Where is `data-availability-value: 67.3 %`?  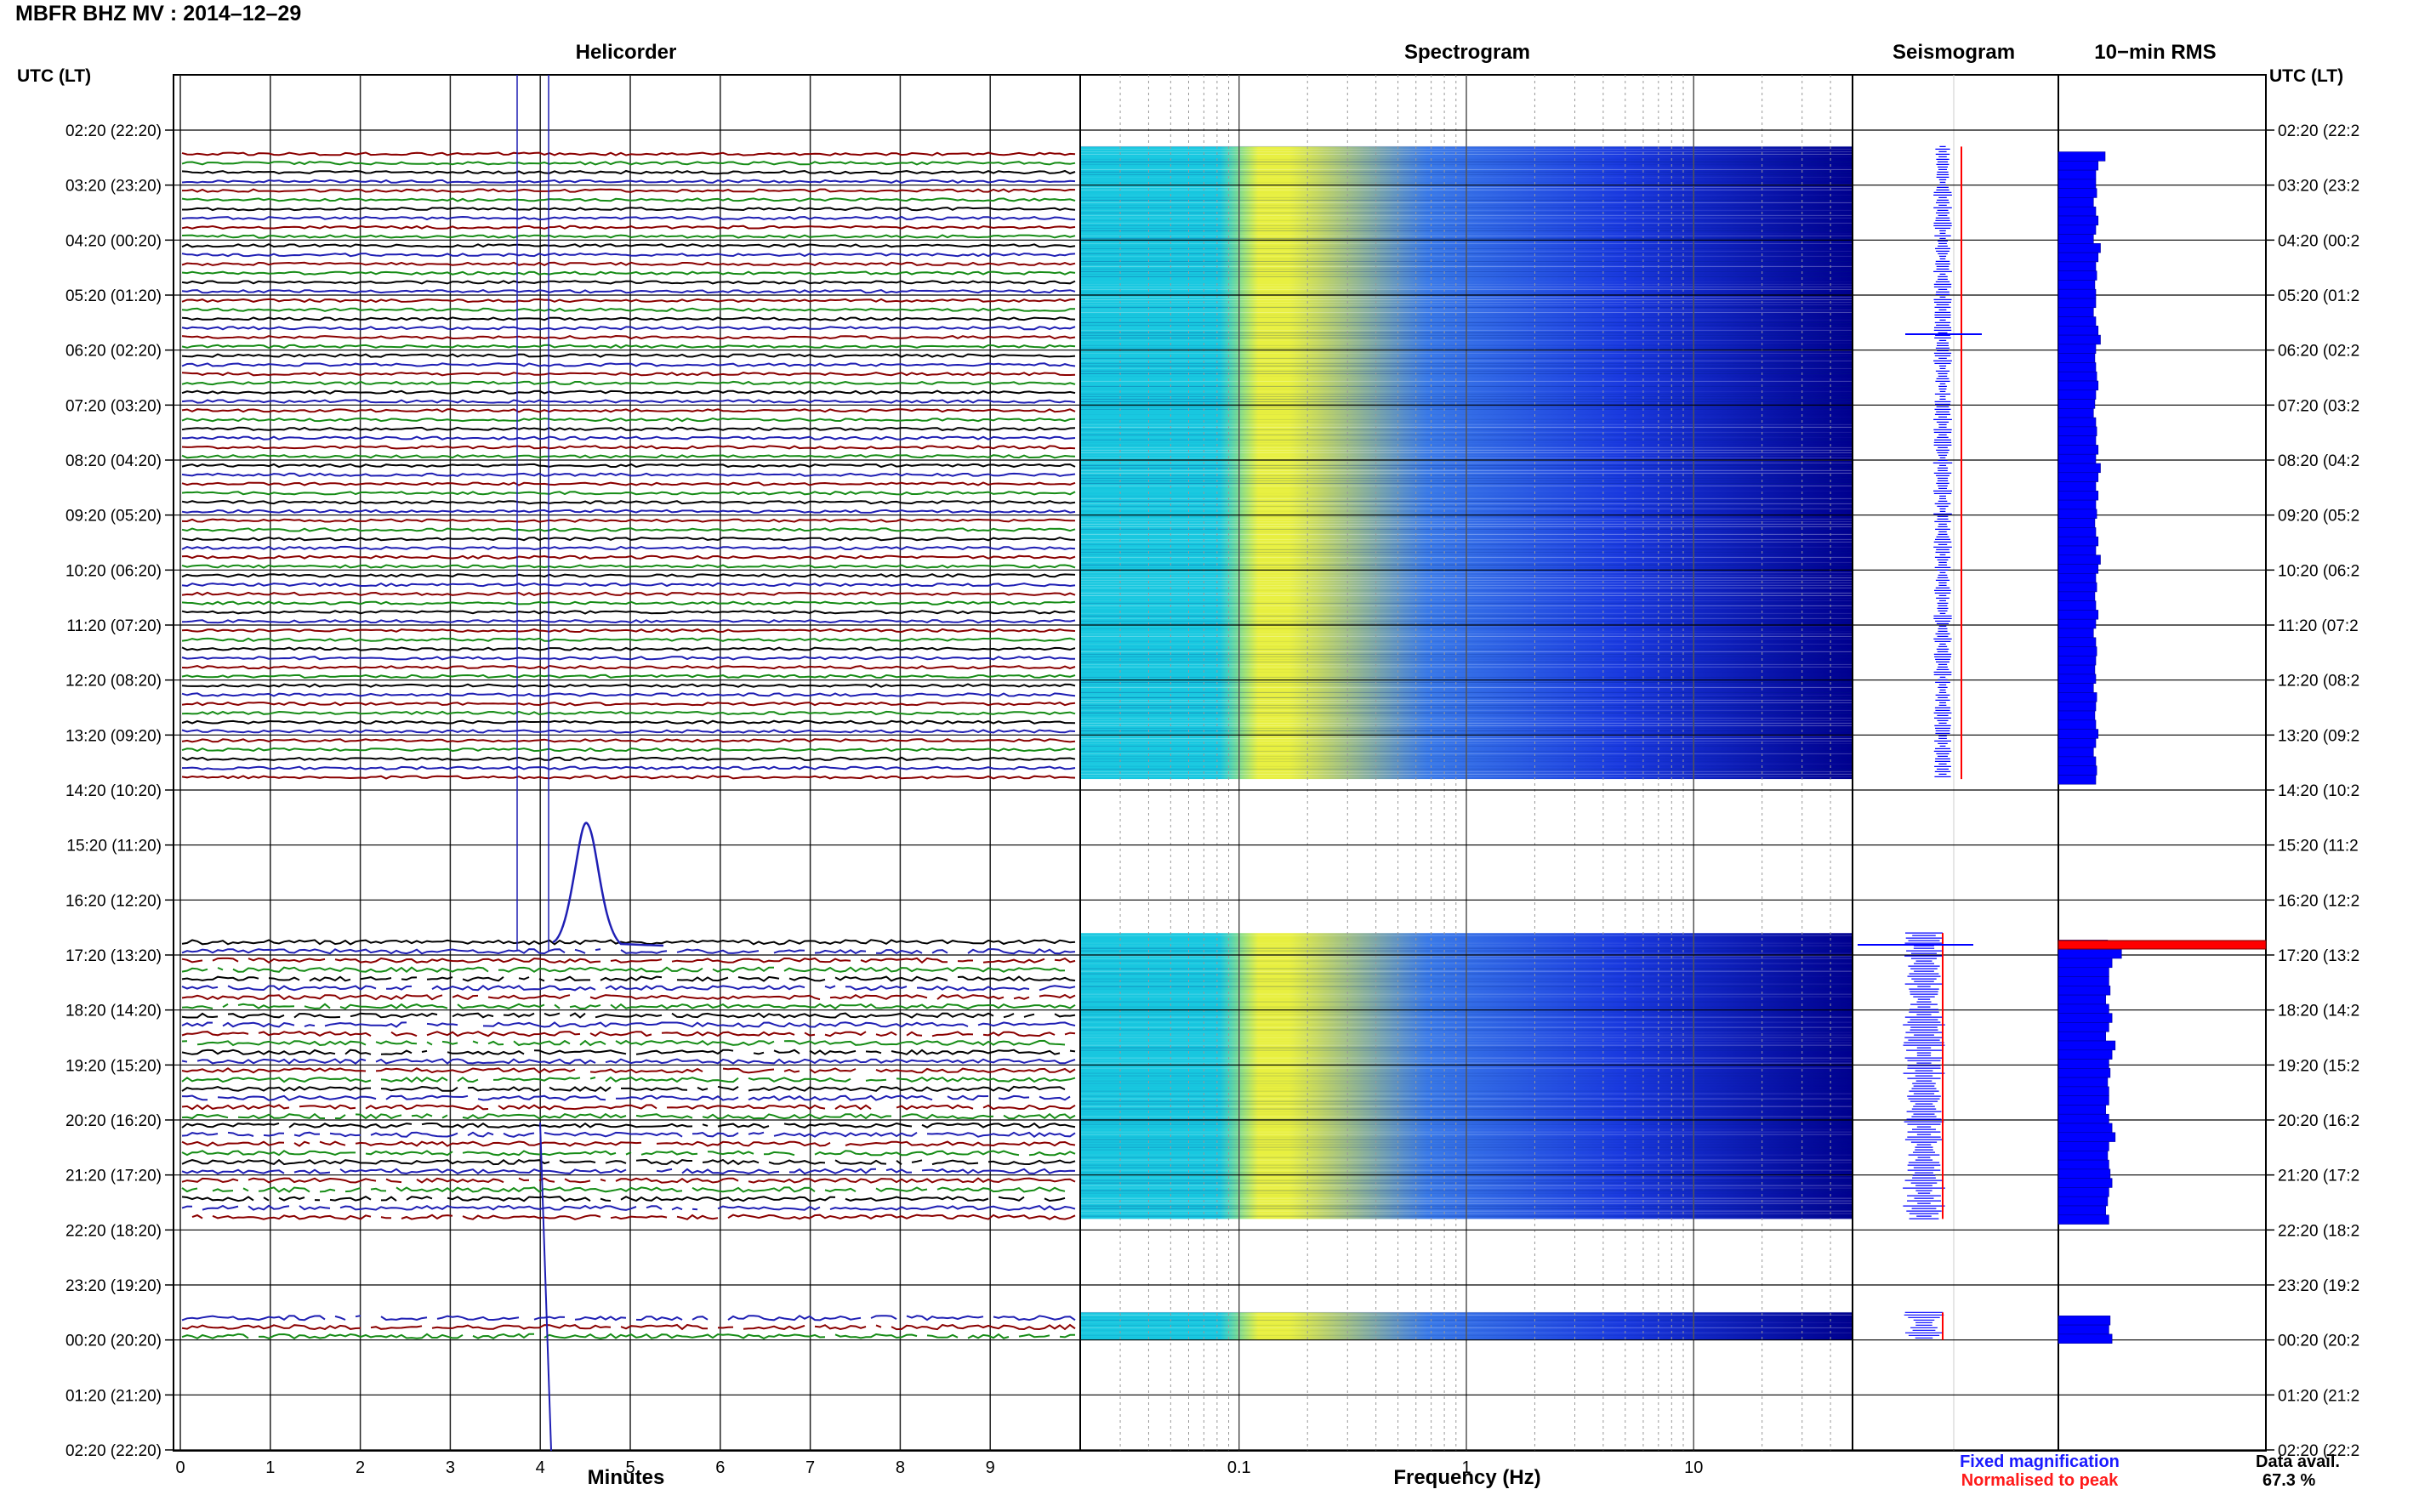 data-availability-value: 67.3 % is located at coordinates (2289, 1480).